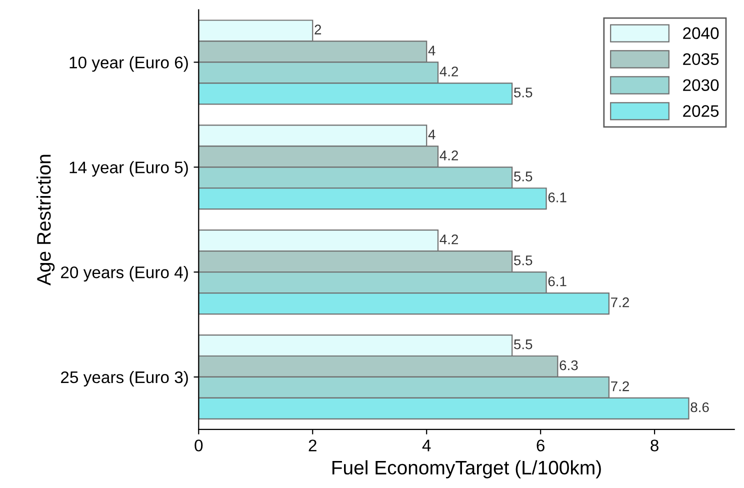 This screenshot has height=488, width=744. What do you see at coordinates (124, 274) in the screenshot?
I see `y-tick-label: 20 years (Euro 4)` at bounding box center [124, 274].